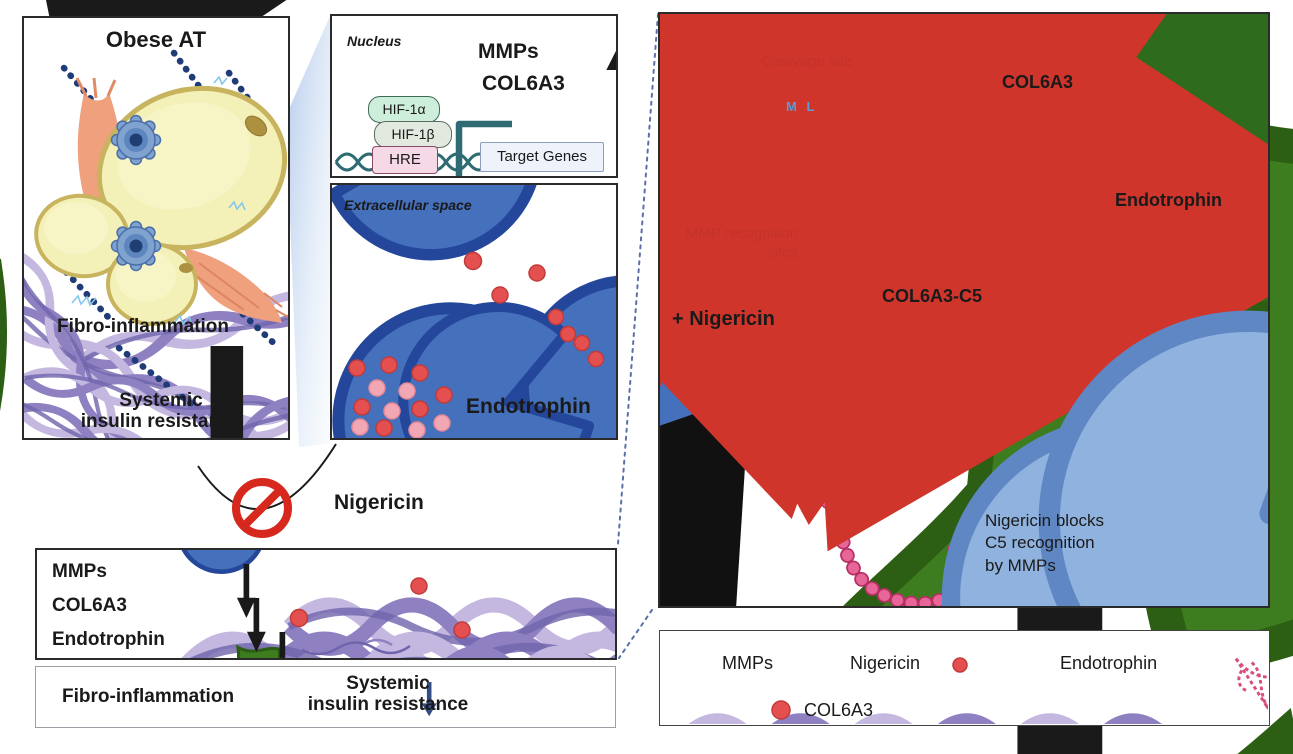 The image size is (1293, 754). Describe the element at coordinates (523, 83) in the screenshot. I see `col6a3-up-label: COL6A3` at that location.